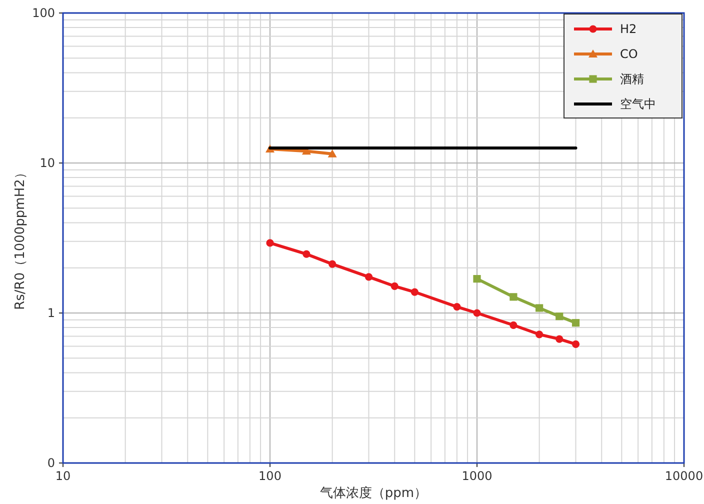  I want to click on y-tick-label: 10, so click(47, 163).